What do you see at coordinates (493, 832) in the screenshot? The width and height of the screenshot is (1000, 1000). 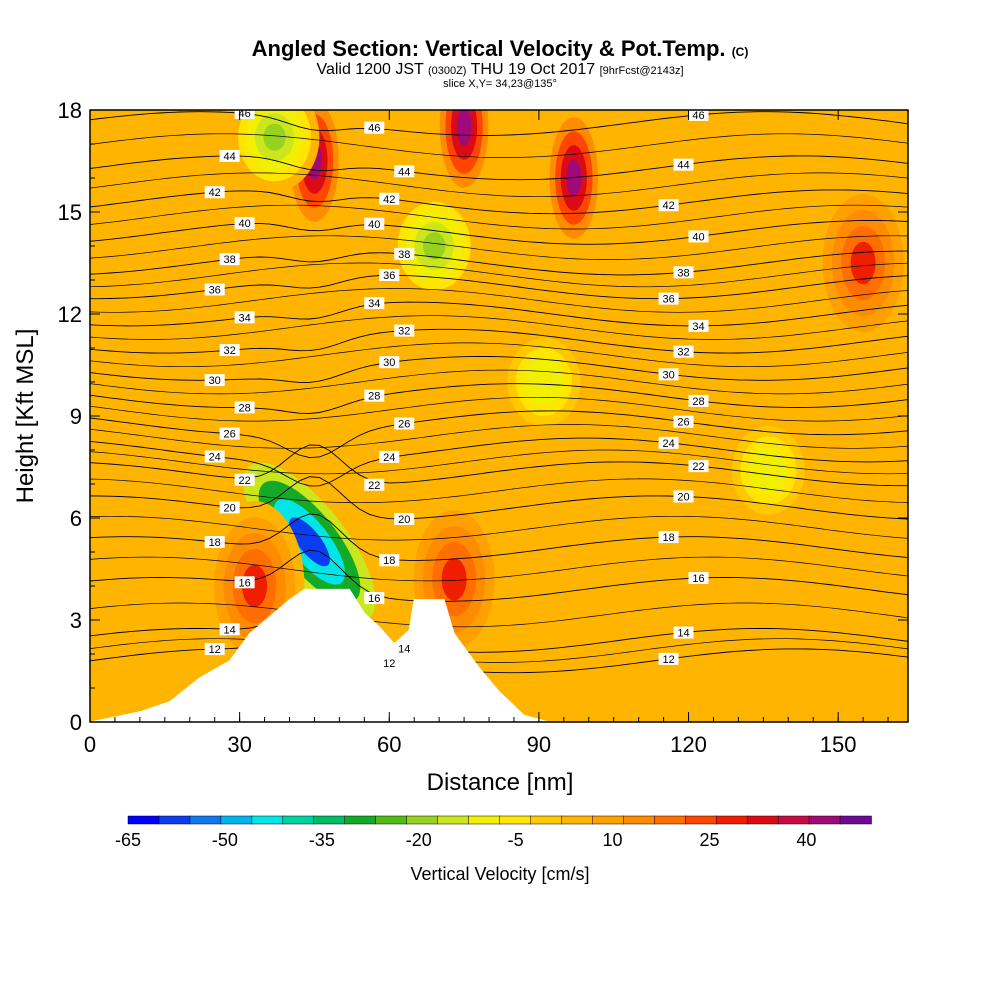 I see `colorbar: -65 -50 -35 -20 -5 10 25 40` at bounding box center [493, 832].